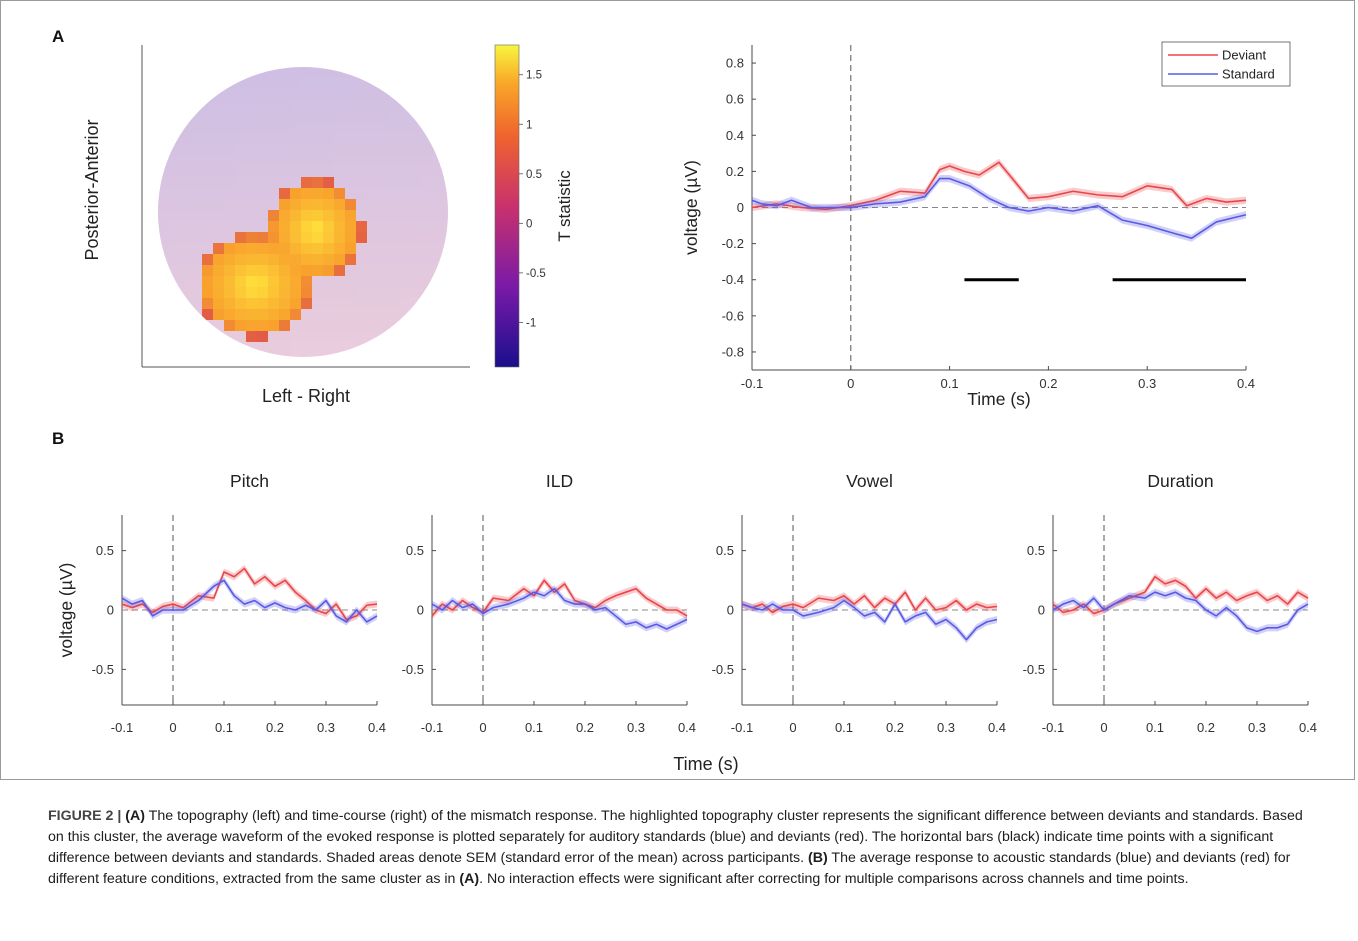  Describe the element at coordinates (1170, 603) in the screenshot. I see `chart-b-duration: -0.1 0 0.1 0.2 0.3 0.4 0.5 0 -0.5 Duration` at that location.